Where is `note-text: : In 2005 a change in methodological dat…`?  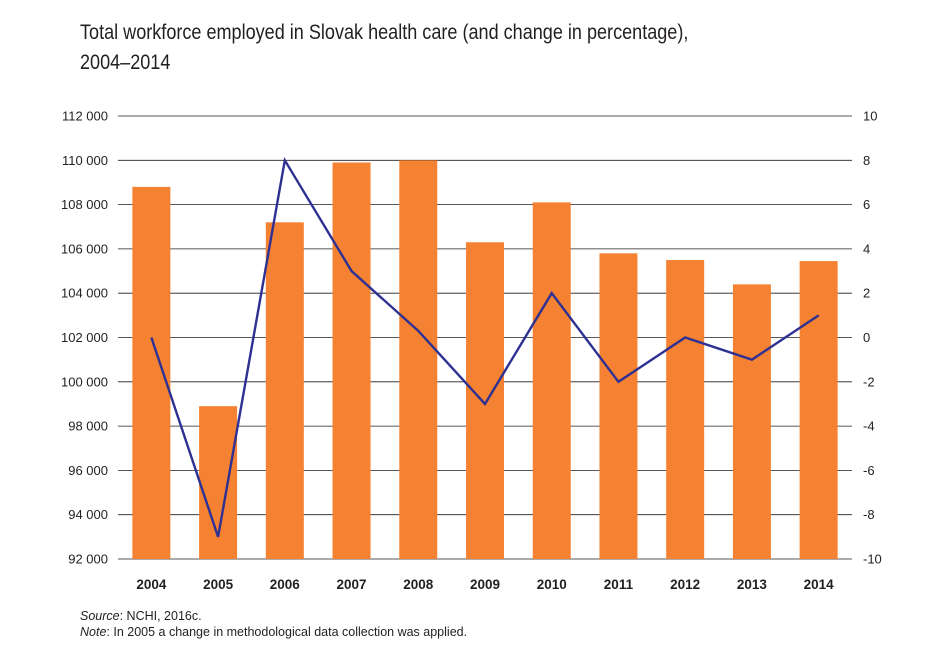 note-text: : In 2005 a change in methodological dat… is located at coordinates (287, 632).